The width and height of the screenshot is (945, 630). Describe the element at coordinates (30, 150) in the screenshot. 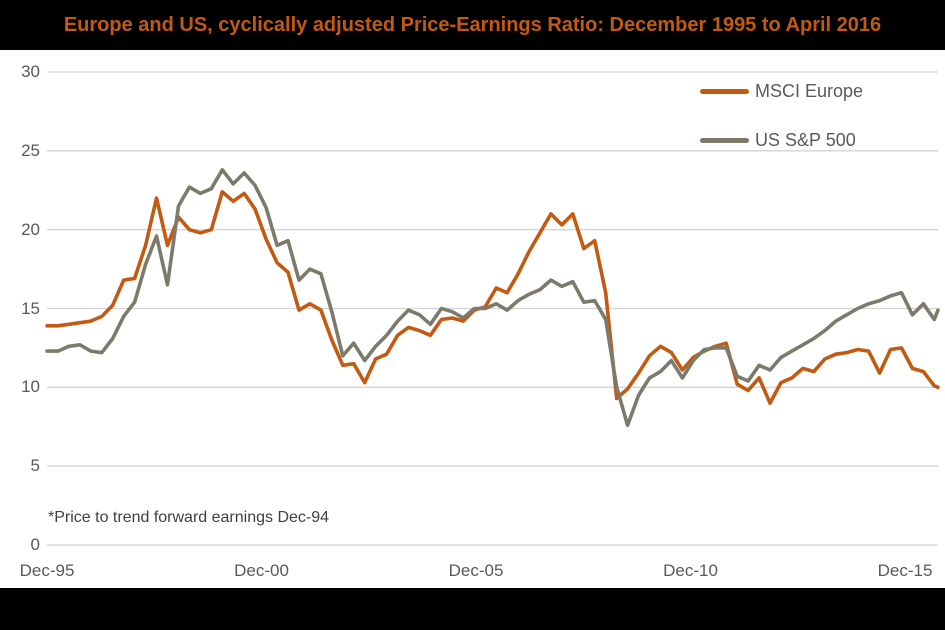

I see `y-tick-label-25: 25` at that location.